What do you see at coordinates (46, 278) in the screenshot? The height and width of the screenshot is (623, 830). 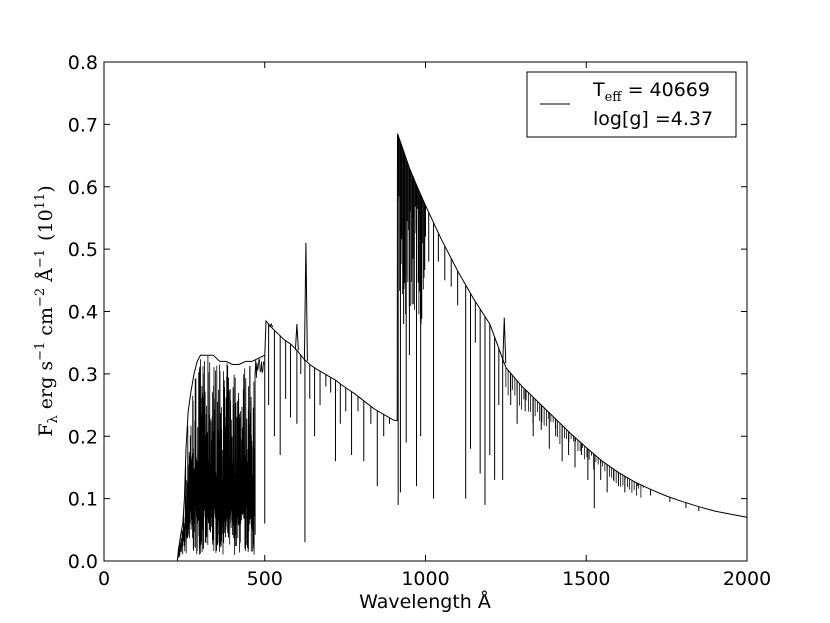 I see `ylabel-angstrom: Å` at bounding box center [46, 278].